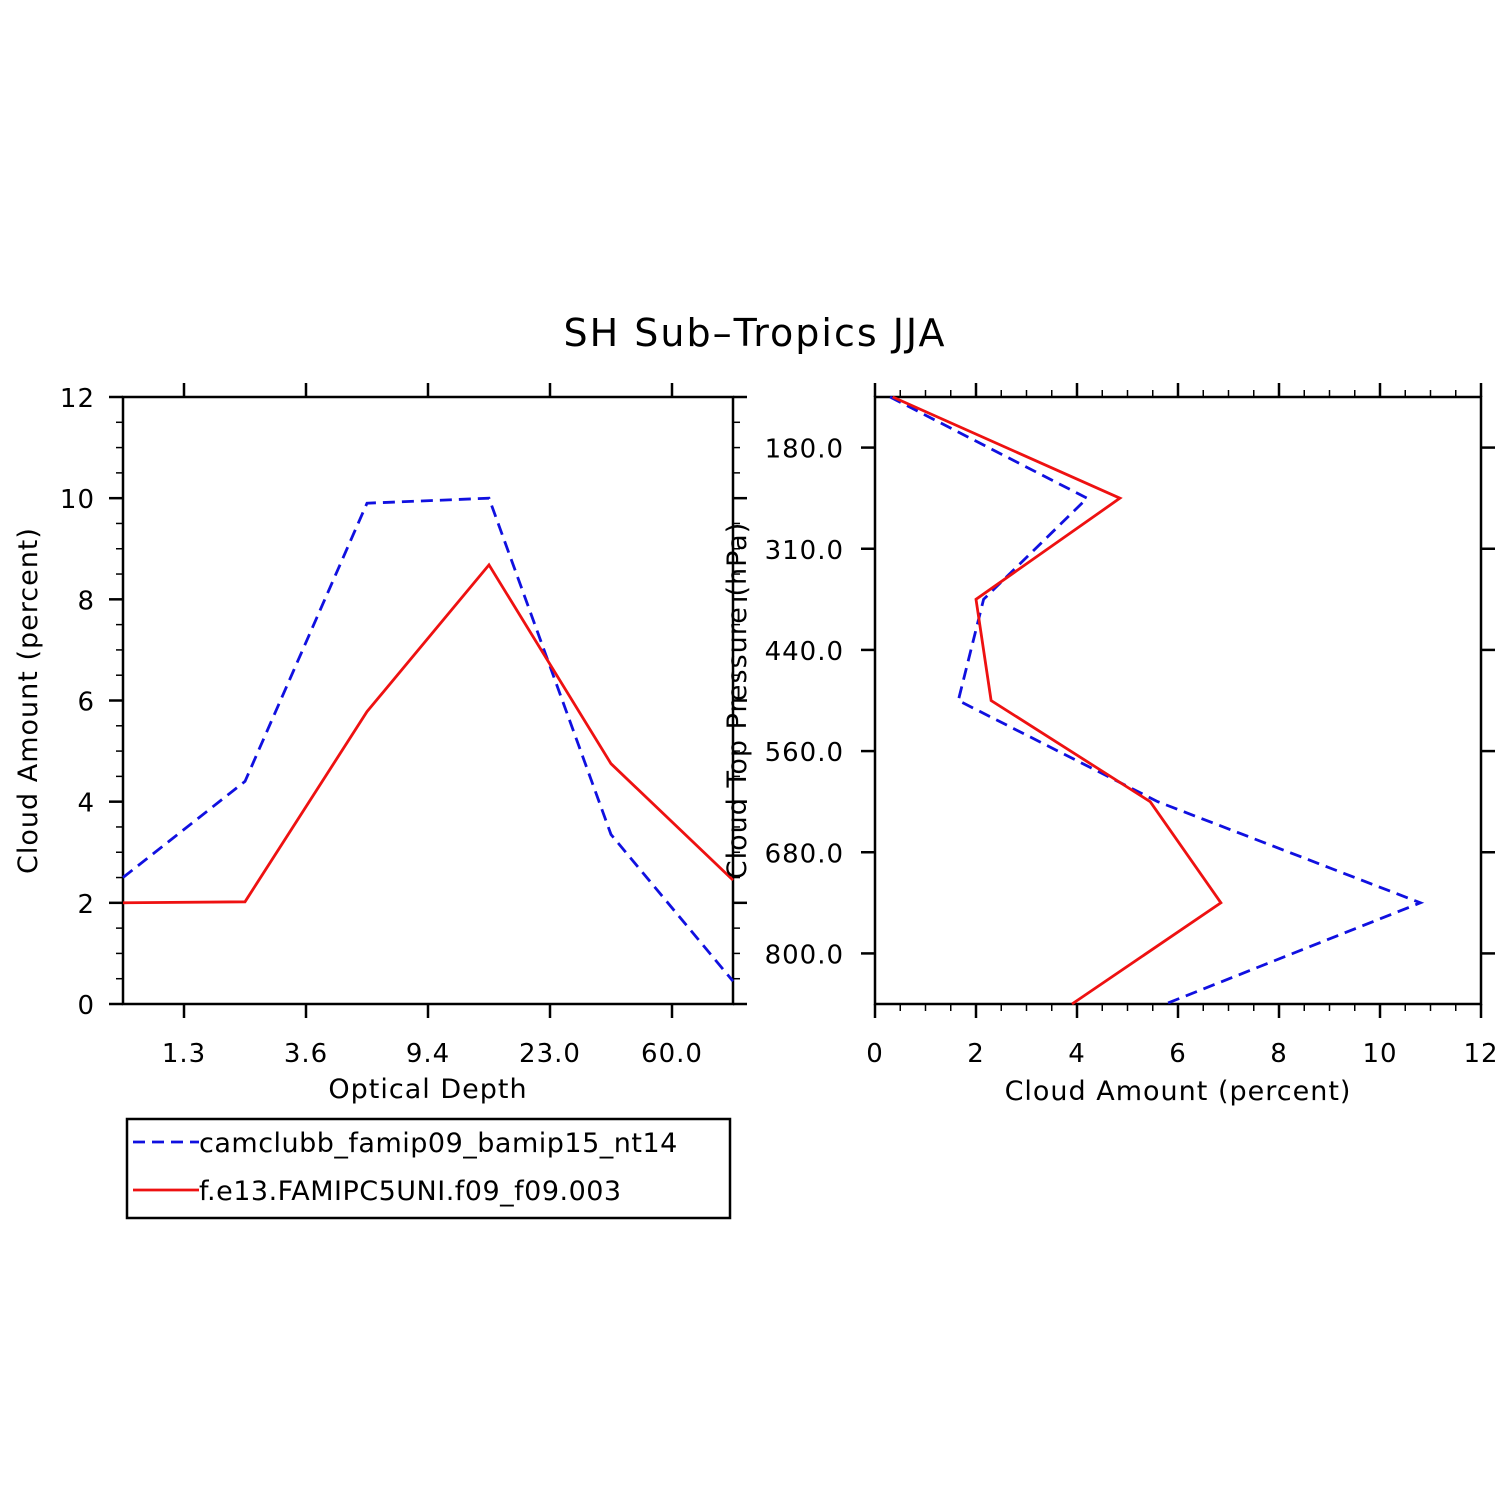  What do you see at coordinates (427, 1089) in the screenshot?
I see `left-x-axis-title: Optical Depth` at bounding box center [427, 1089].